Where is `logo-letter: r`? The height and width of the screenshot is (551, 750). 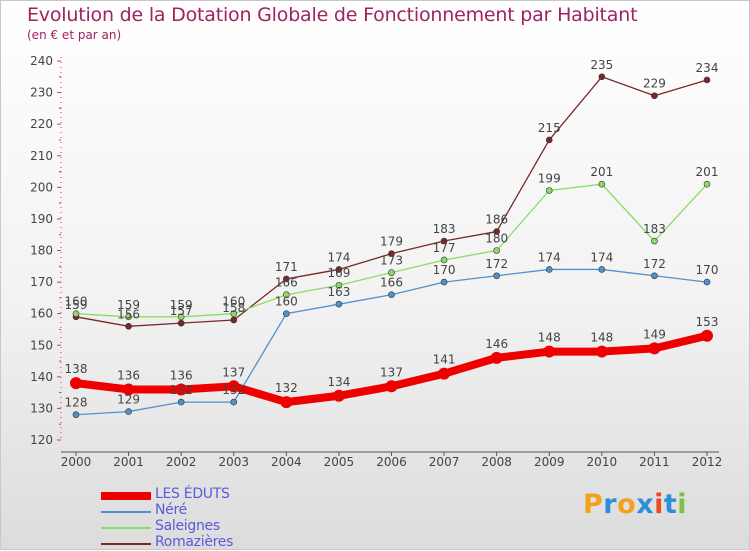
logo-letter: r is located at coordinates (610, 504).